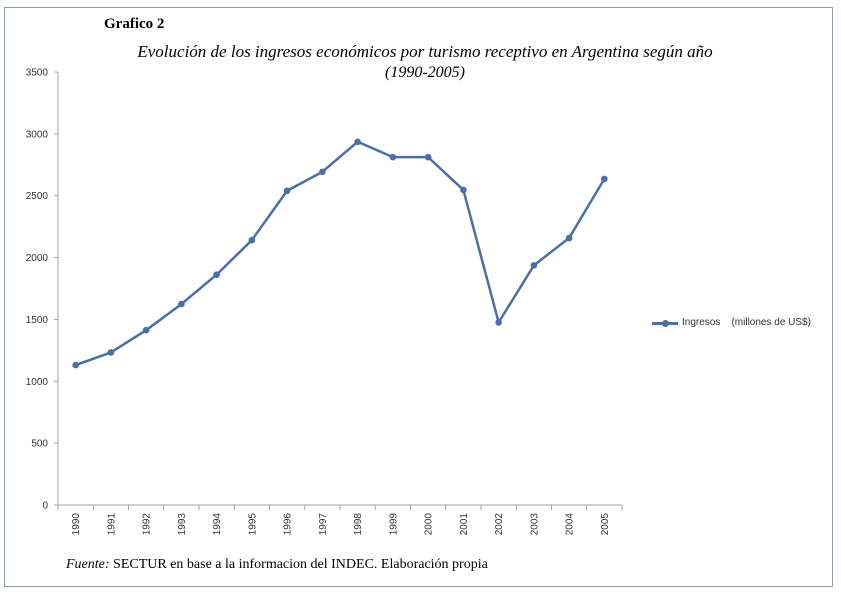 The height and width of the screenshot is (593, 841). I want to click on x-tick-label: 1999, so click(393, 524).